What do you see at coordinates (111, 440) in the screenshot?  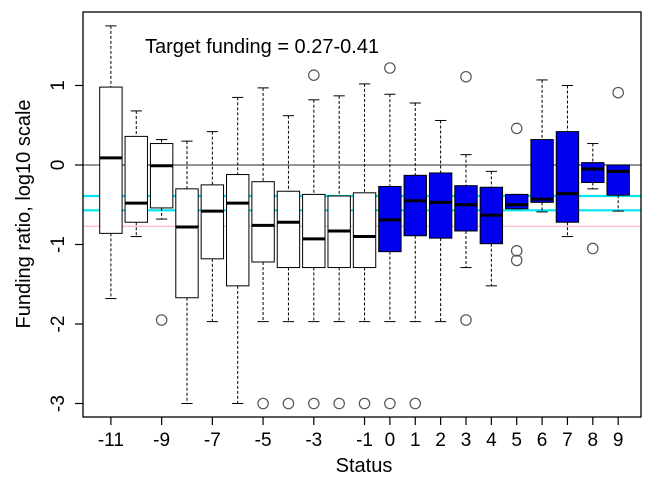 I see `x-tick-label: -11` at bounding box center [111, 440].